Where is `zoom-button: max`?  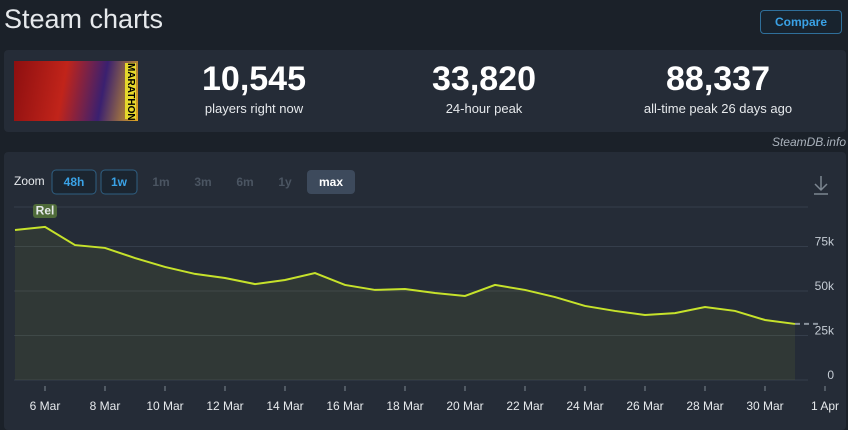
zoom-button: max is located at coordinates (331, 182).